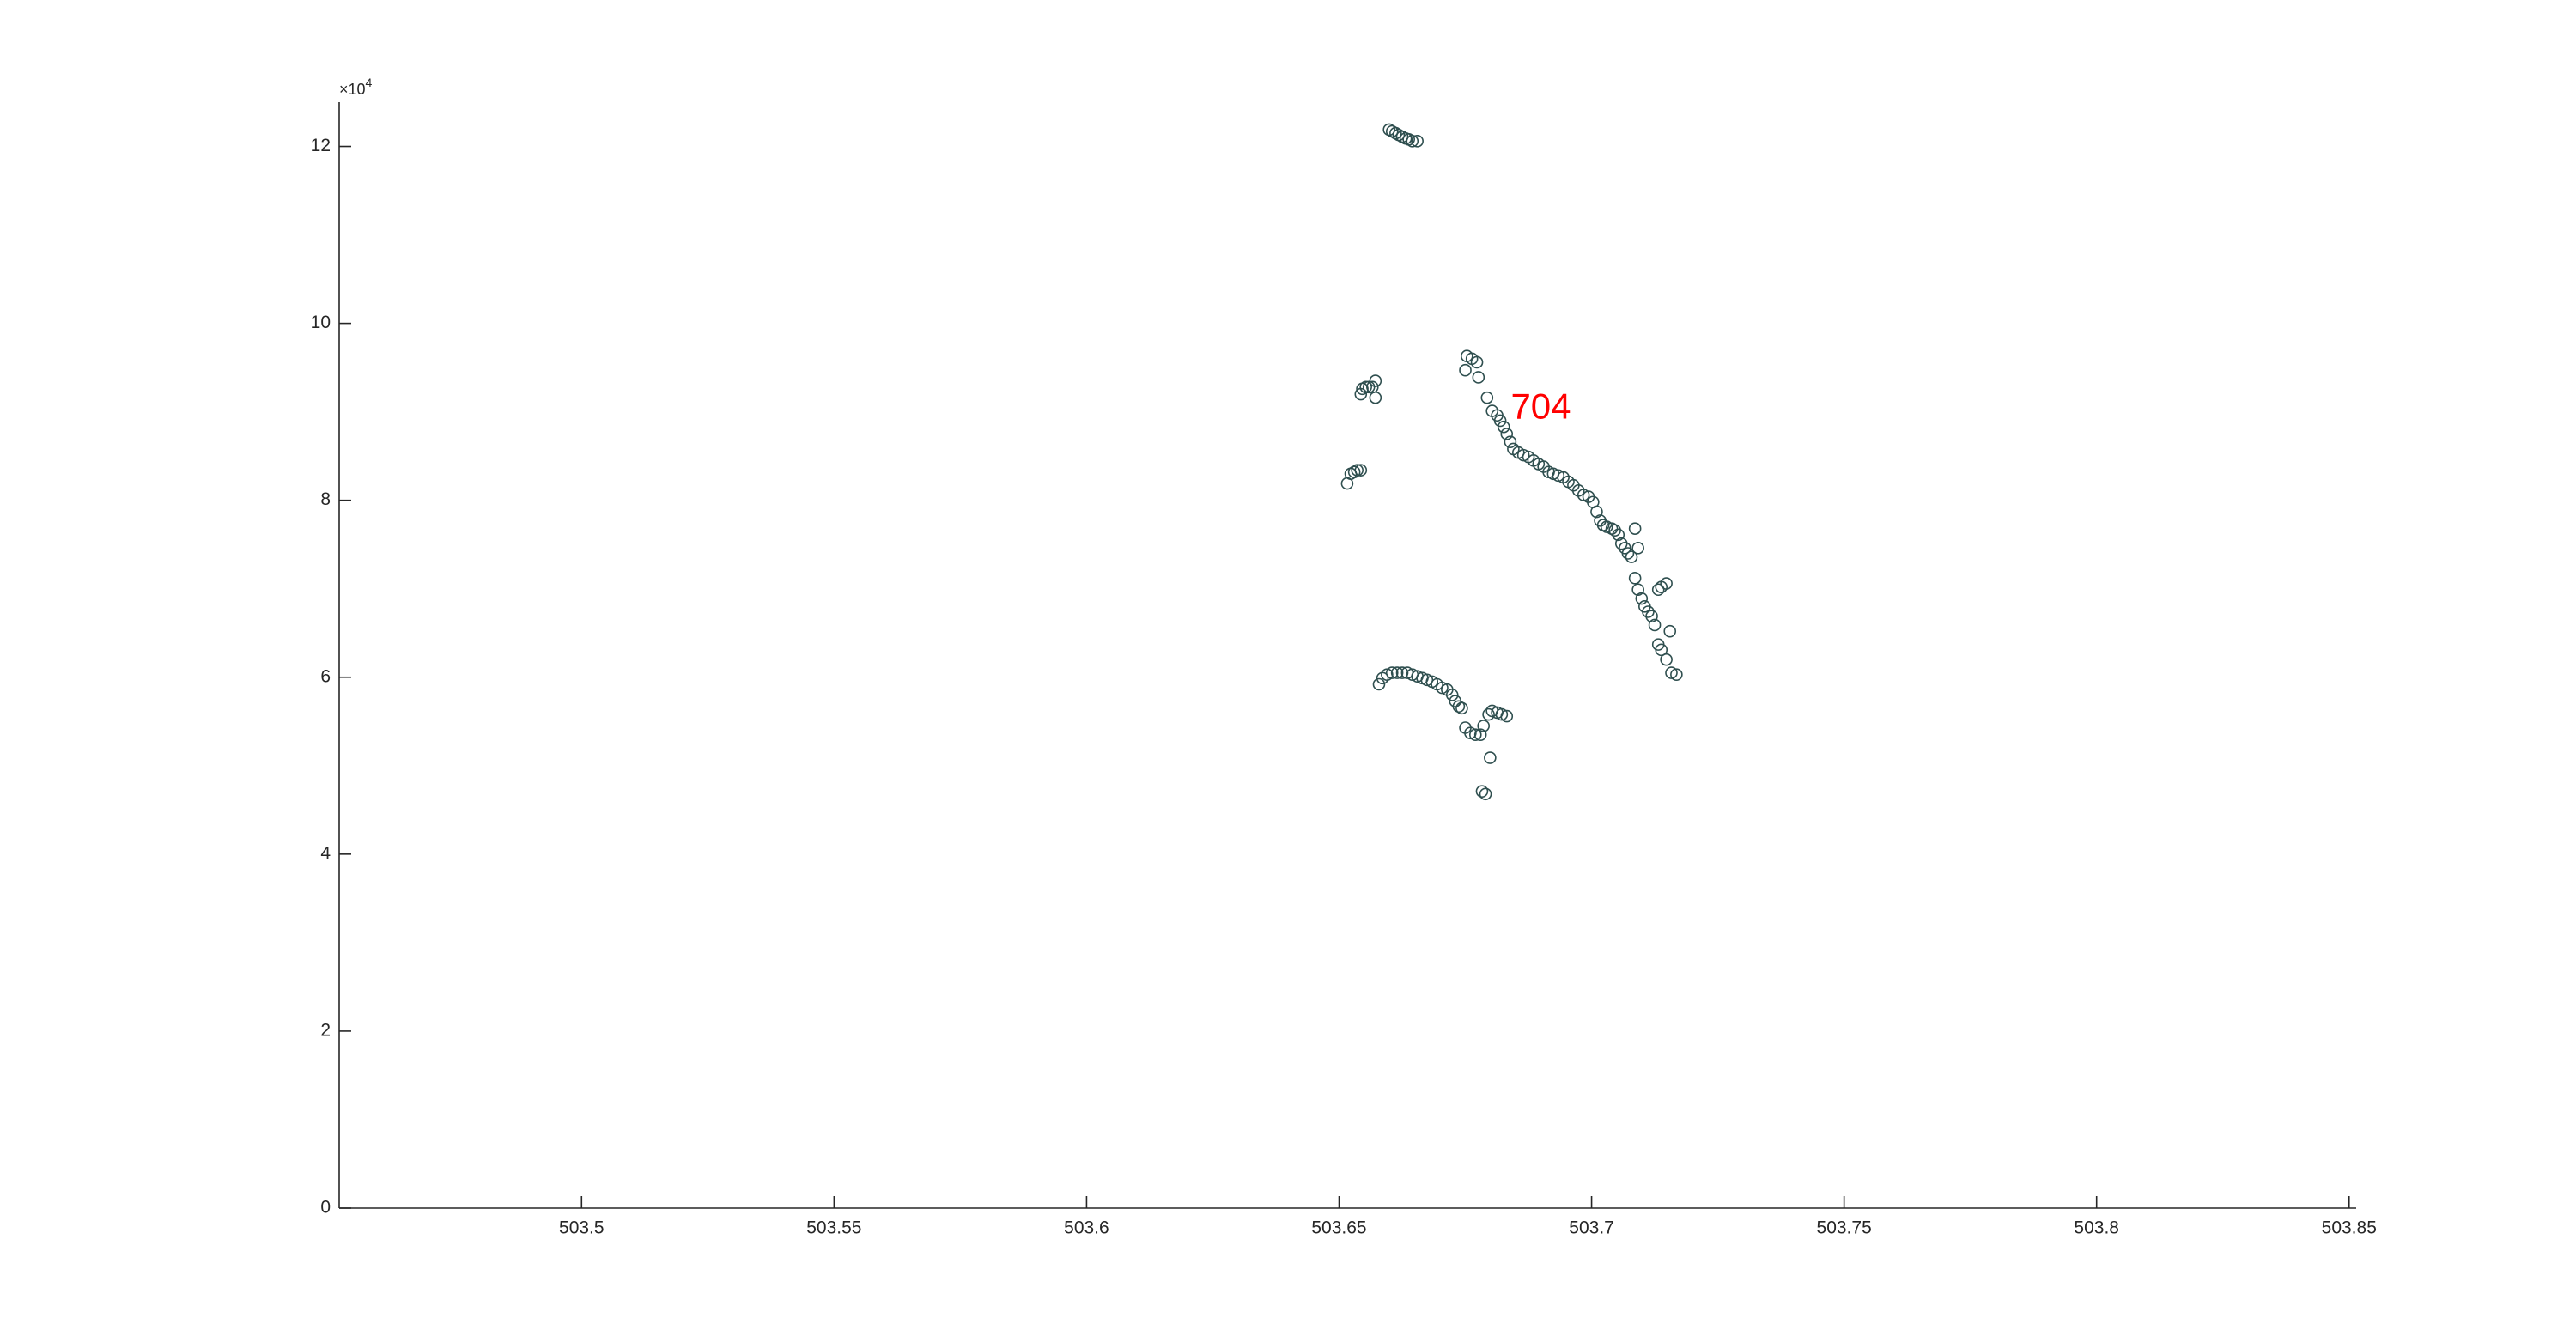 This screenshot has width=2576, height=1342. What do you see at coordinates (2349, 1228) in the screenshot?
I see `x-tick-label: 503.85` at bounding box center [2349, 1228].